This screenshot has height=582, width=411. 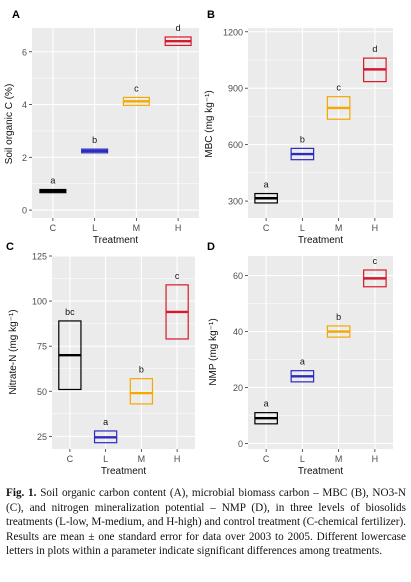 What do you see at coordinates (24, 52) in the screenshot?
I see `y-tick-label: 6` at bounding box center [24, 52].